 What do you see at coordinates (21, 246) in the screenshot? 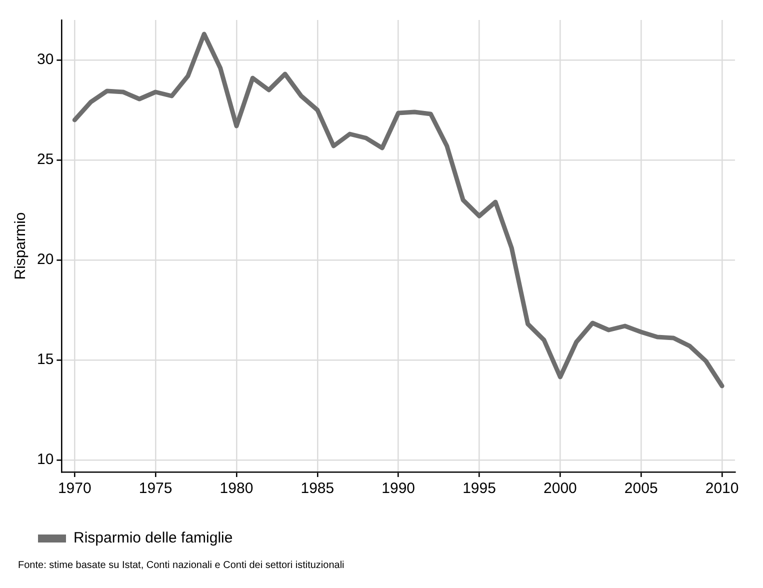
I see `y-axis-title: Risparmio` at bounding box center [21, 246].